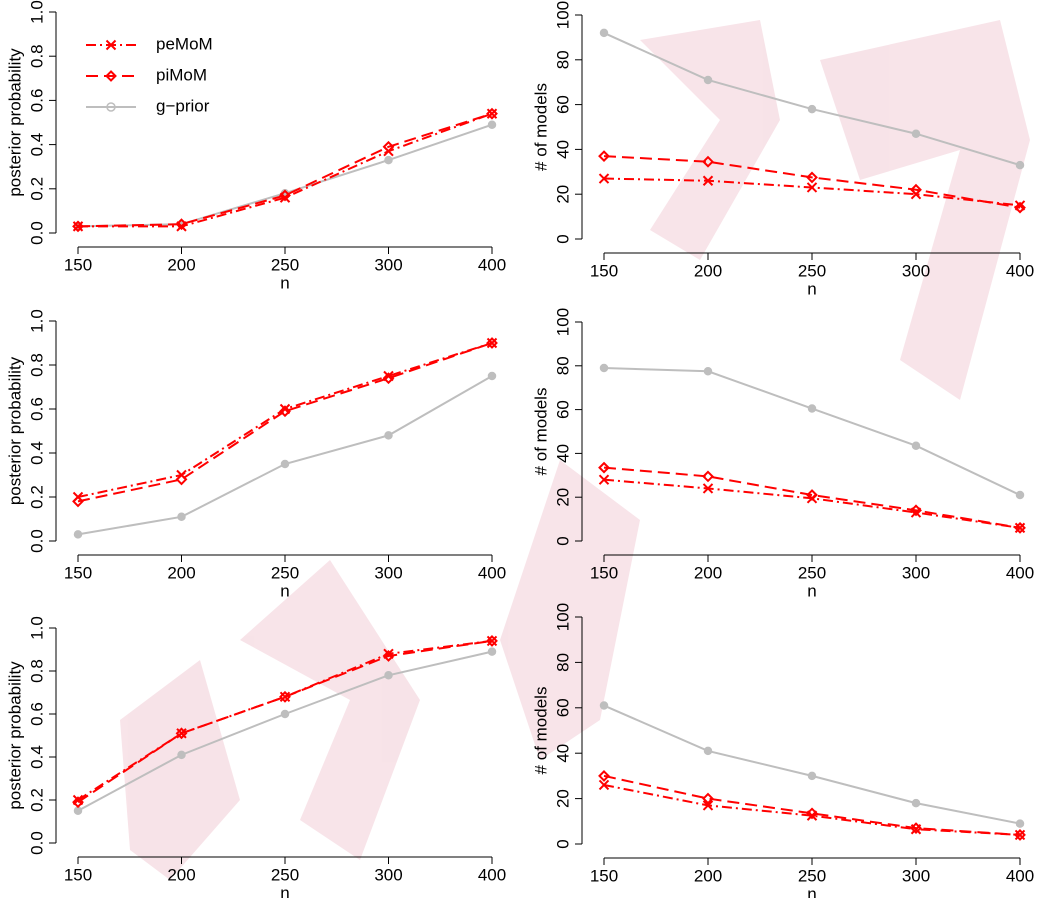  I want to click on y-axis-label: # of models, so click(540, 731).